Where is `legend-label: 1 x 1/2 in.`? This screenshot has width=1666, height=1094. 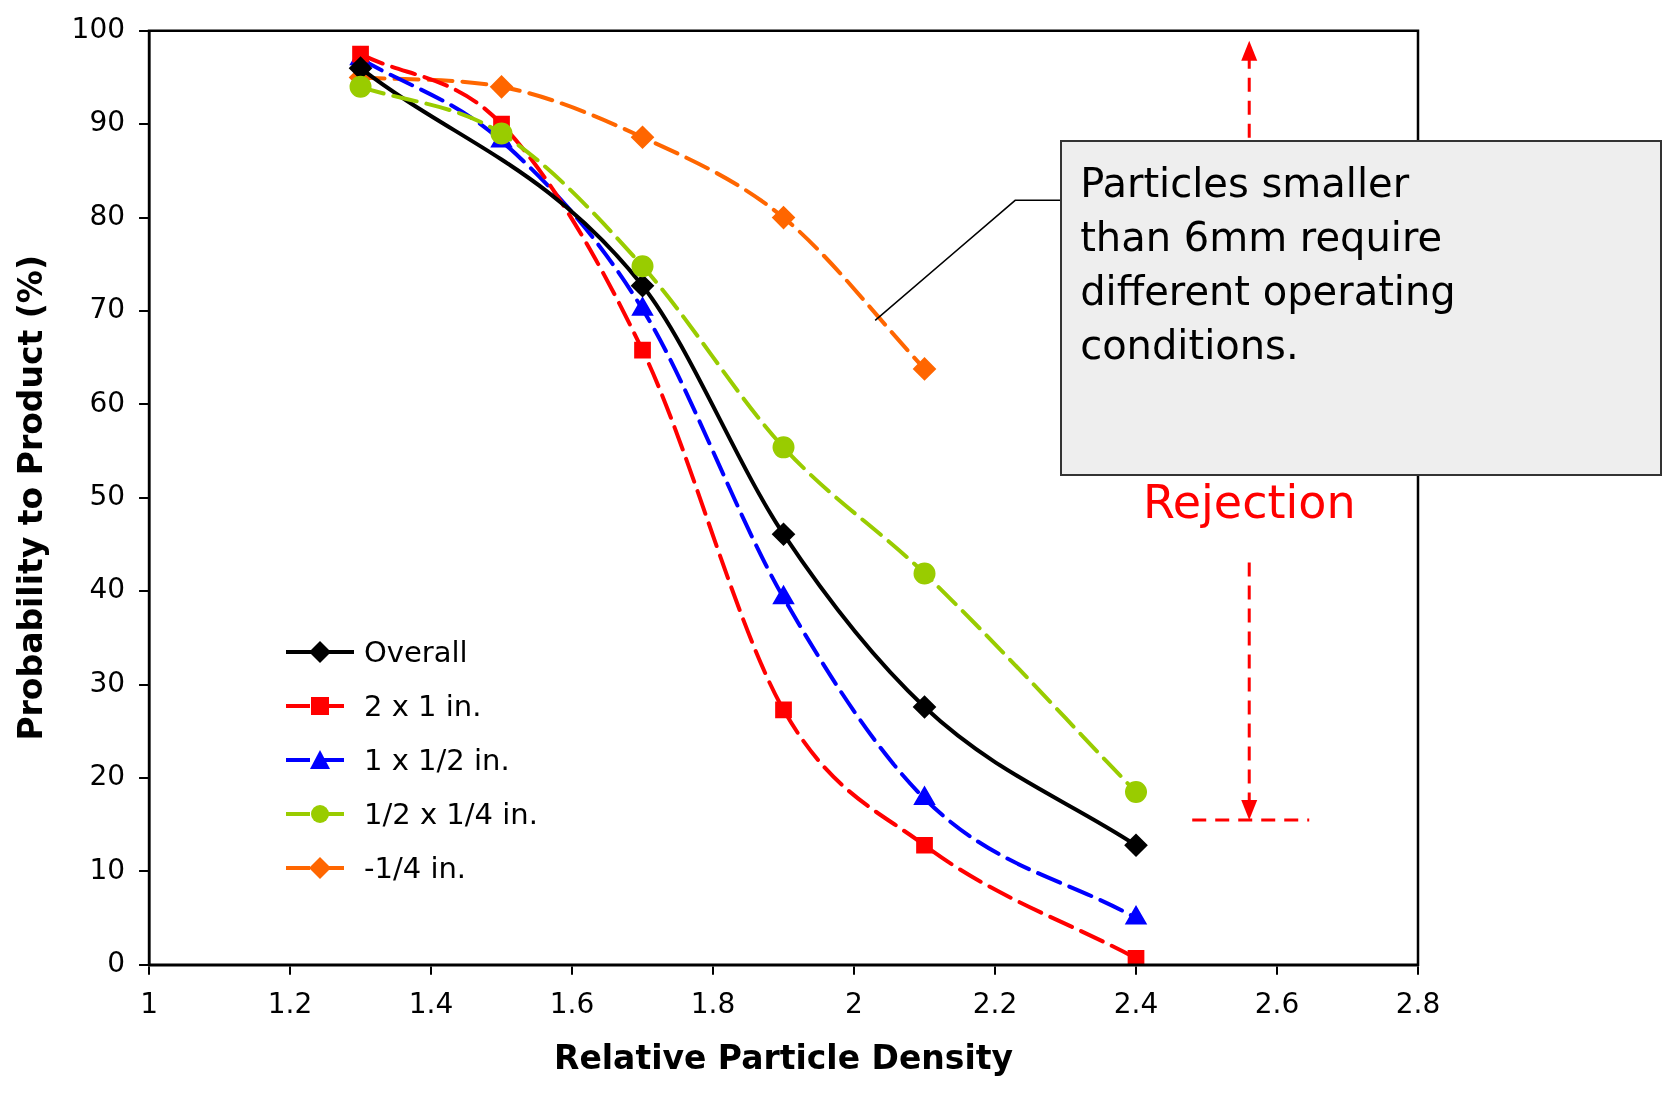
legend-label: 1 x 1/2 in. is located at coordinates (437, 759).